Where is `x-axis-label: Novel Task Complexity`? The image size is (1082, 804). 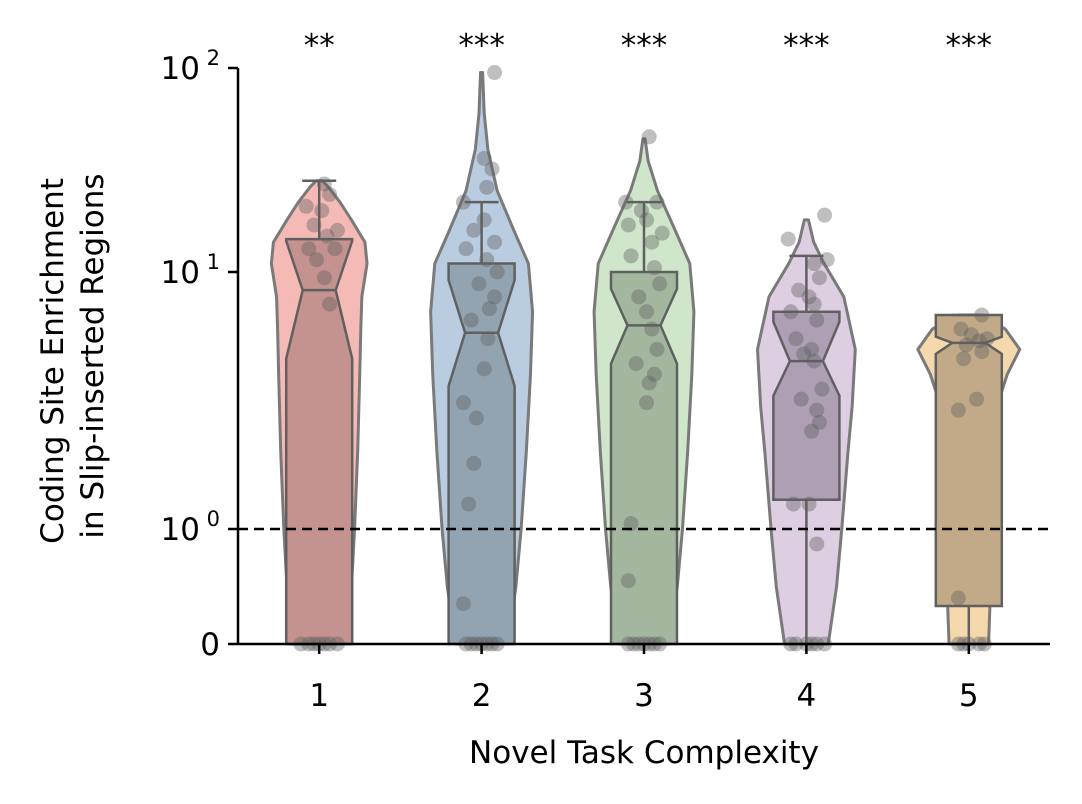 x-axis-label: Novel Task Complexity is located at coordinates (644, 753).